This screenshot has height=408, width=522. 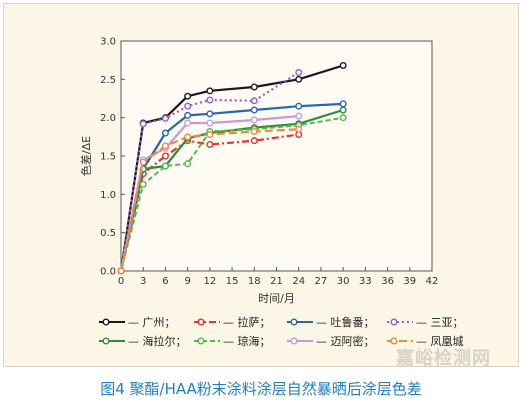 I want to click on legend-entry: — 凤凰城, so click(x=425, y=341).